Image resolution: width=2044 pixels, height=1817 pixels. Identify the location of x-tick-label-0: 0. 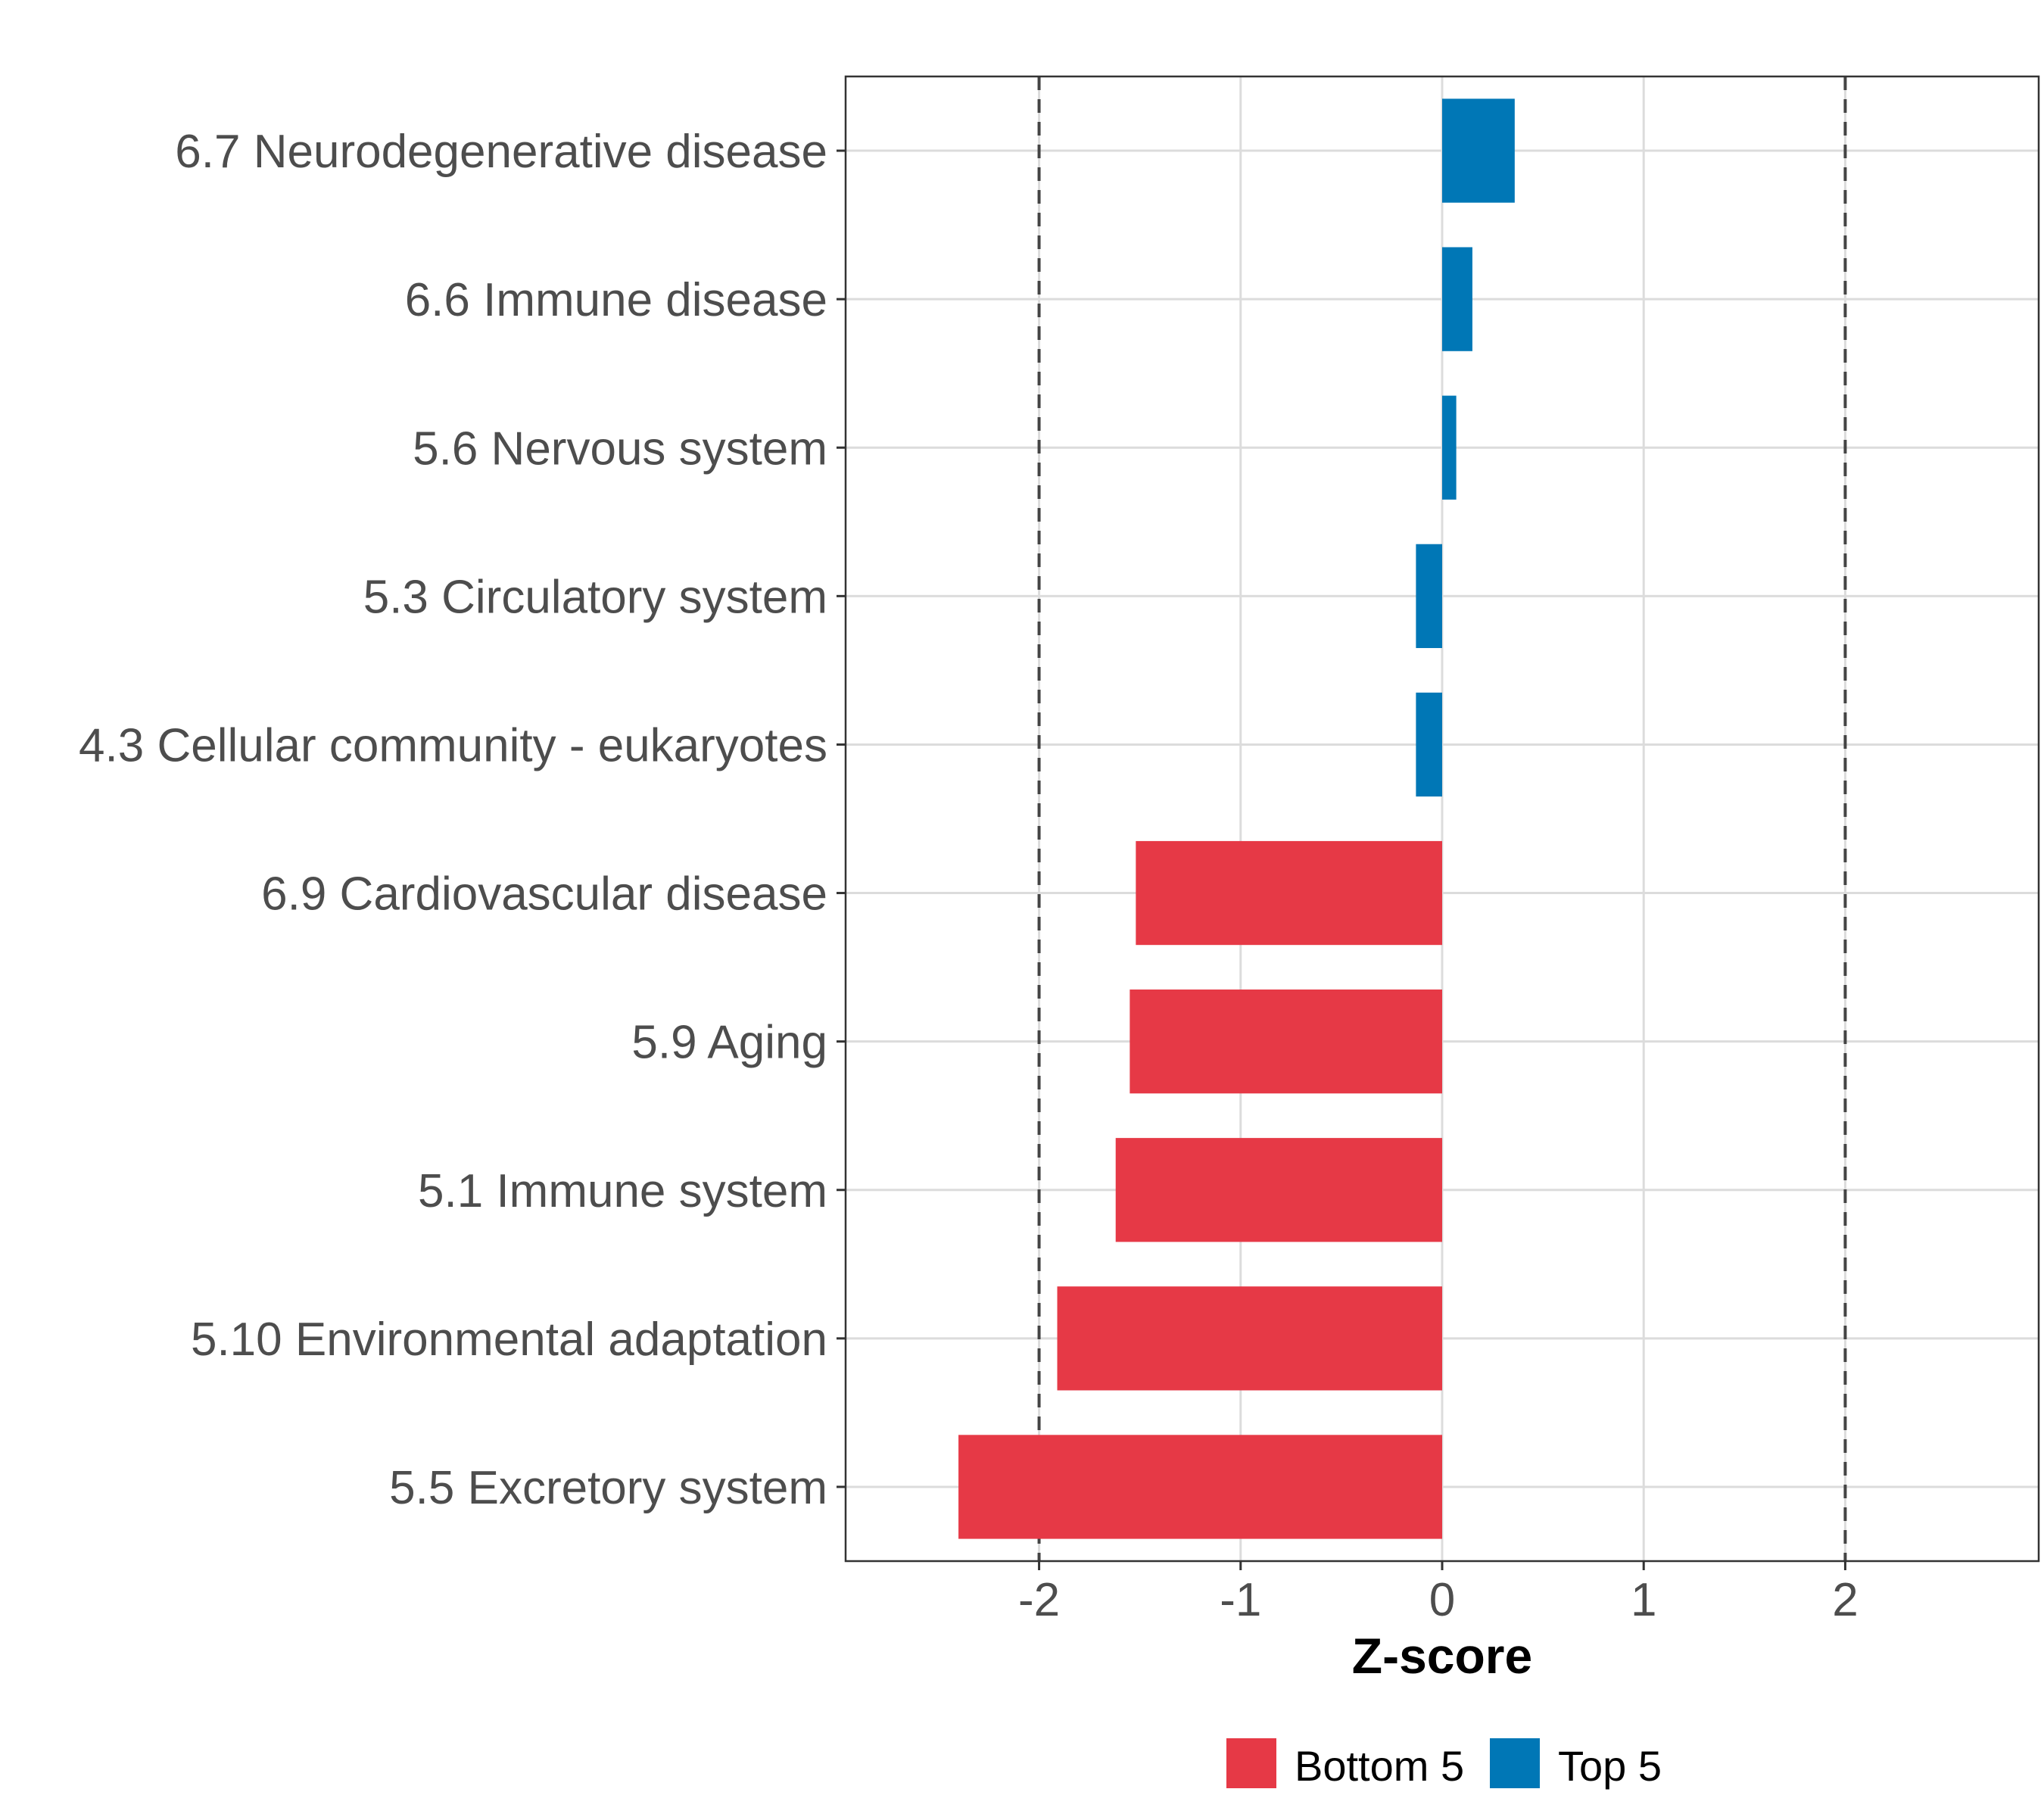
(1442, 1600).